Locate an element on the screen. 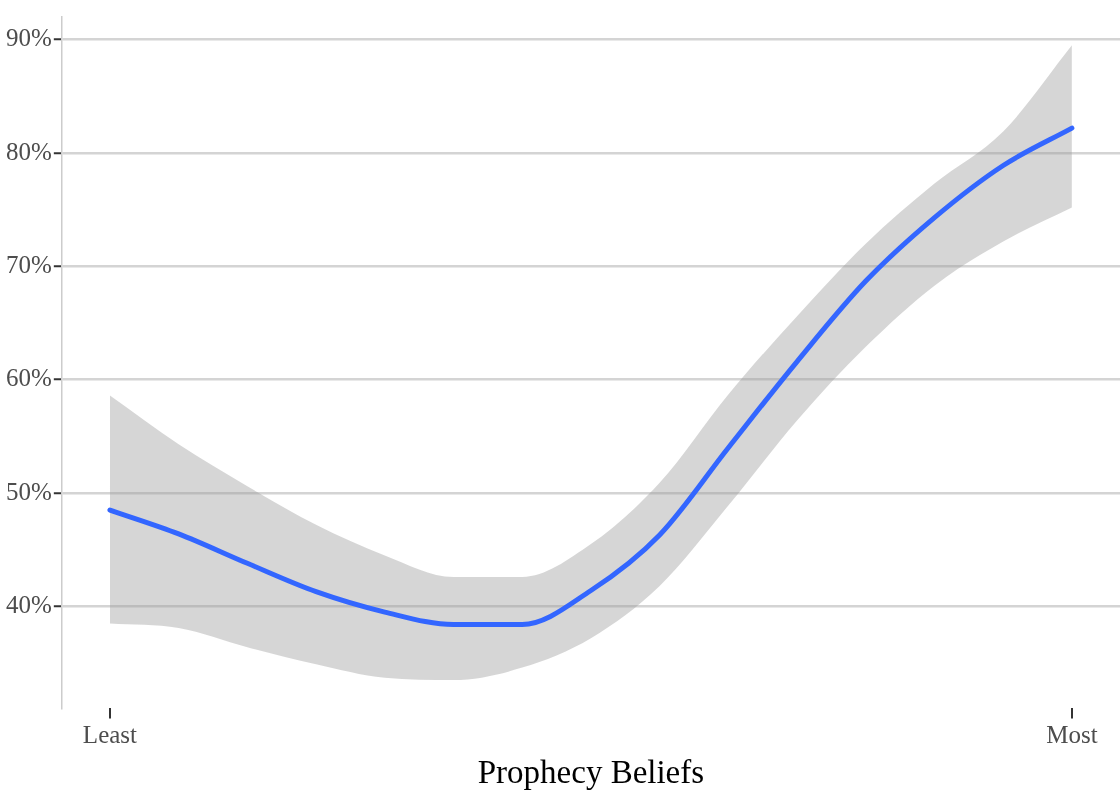 Image resolution: width=1120 pixels, height=804 pixels. y-tick-label: 90% is located at coordinates (29, 38).